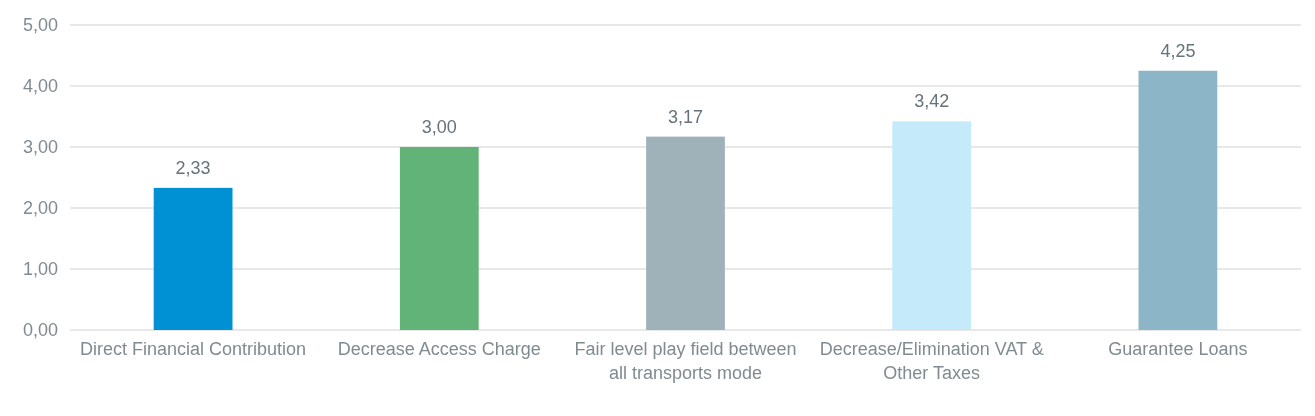 Image resolution: width=1315 pixels, height=416 pixels. I want to click on data-label: 3,00, so click(439, 127).